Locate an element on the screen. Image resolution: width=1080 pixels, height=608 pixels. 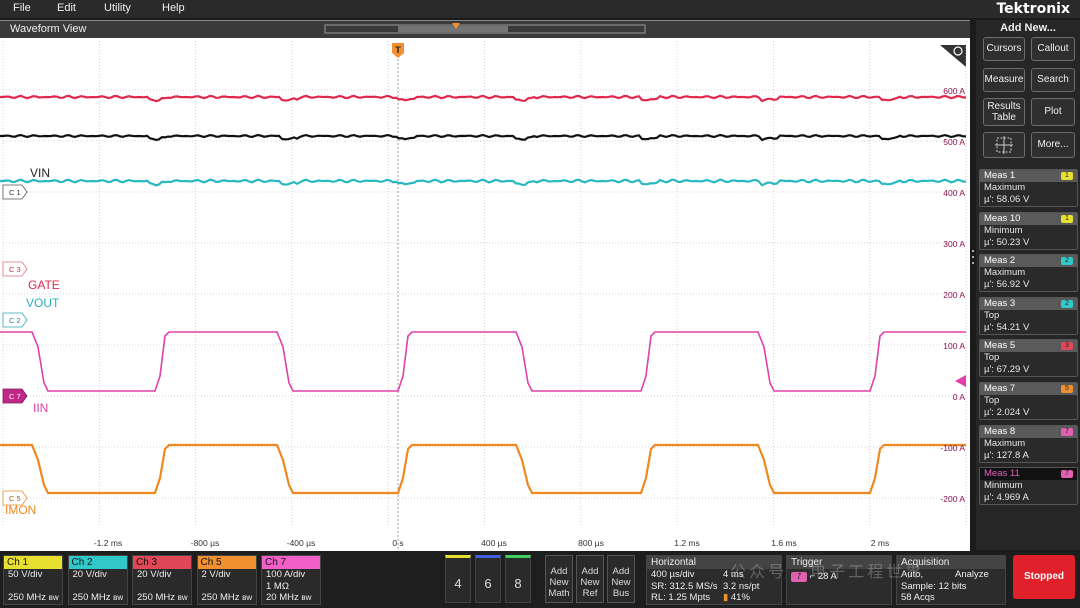
search-button: Search is located at coordinates (1053, 80).